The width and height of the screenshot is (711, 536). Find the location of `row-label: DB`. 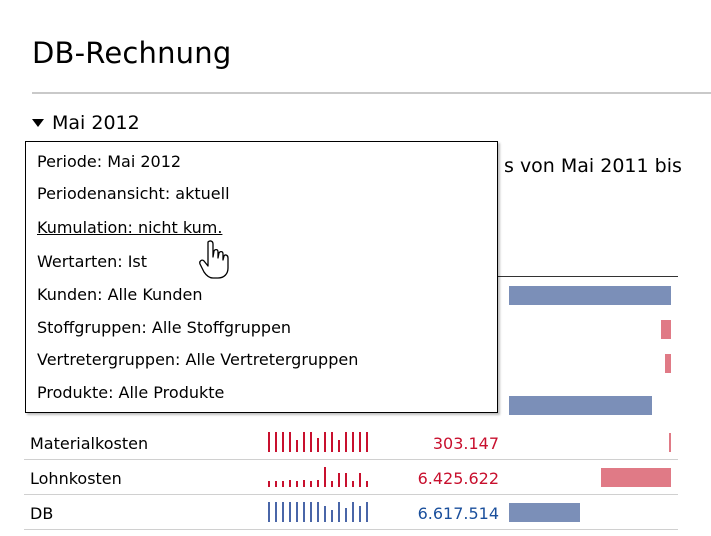

row-label: DB is located at coordinates (42, 513).